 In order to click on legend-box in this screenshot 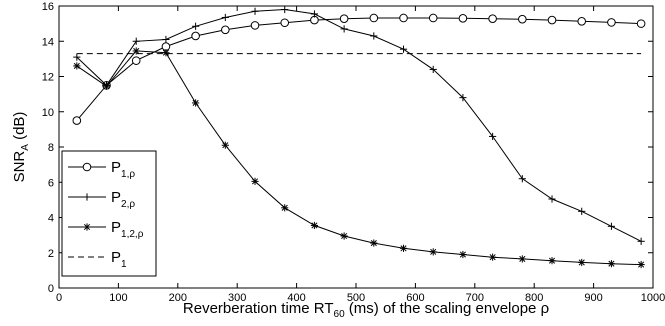, I will do `click(109, 213)`.